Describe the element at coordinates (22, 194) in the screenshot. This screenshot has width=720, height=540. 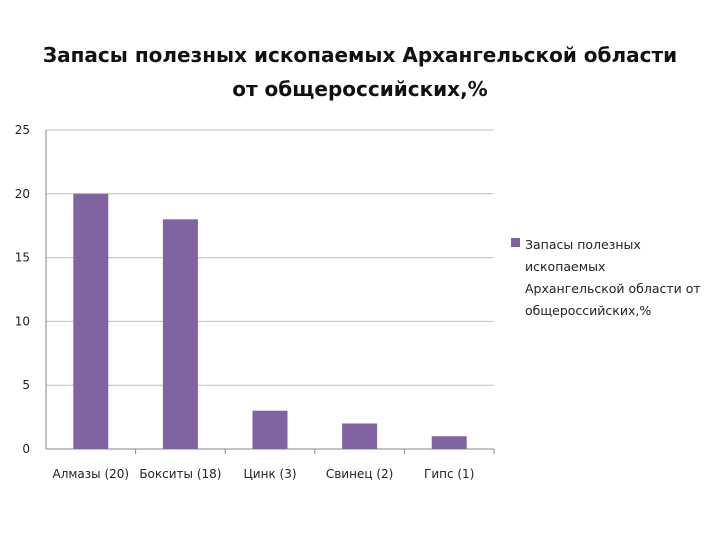
I see `y-tick-label: 20` at that location.